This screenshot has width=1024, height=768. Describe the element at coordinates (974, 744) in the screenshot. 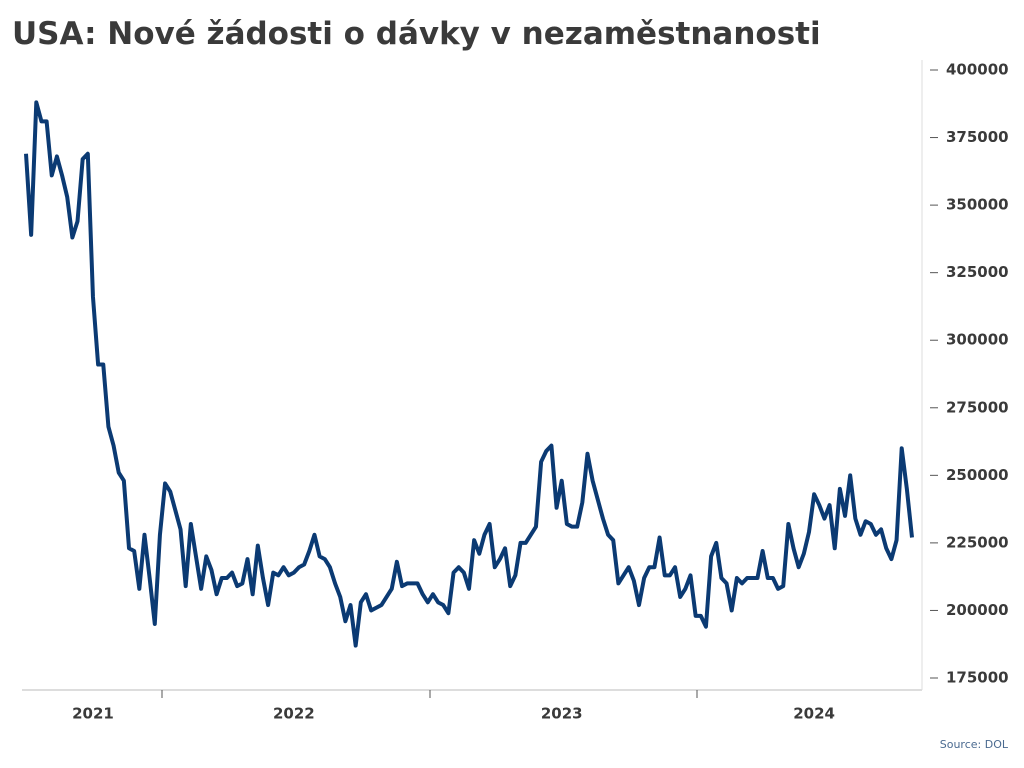

I see `source-note: Source: DOL` at that location.